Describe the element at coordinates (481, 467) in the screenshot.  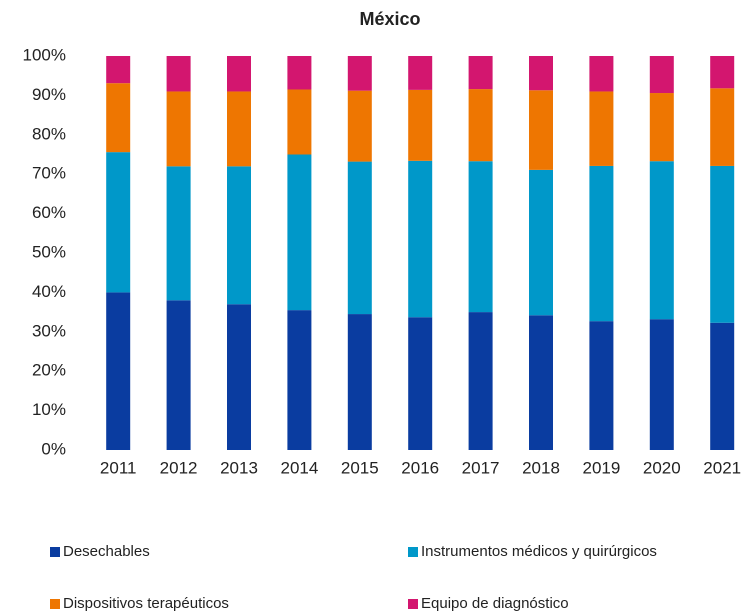
I see `x-tick-label: 2017` at that location.